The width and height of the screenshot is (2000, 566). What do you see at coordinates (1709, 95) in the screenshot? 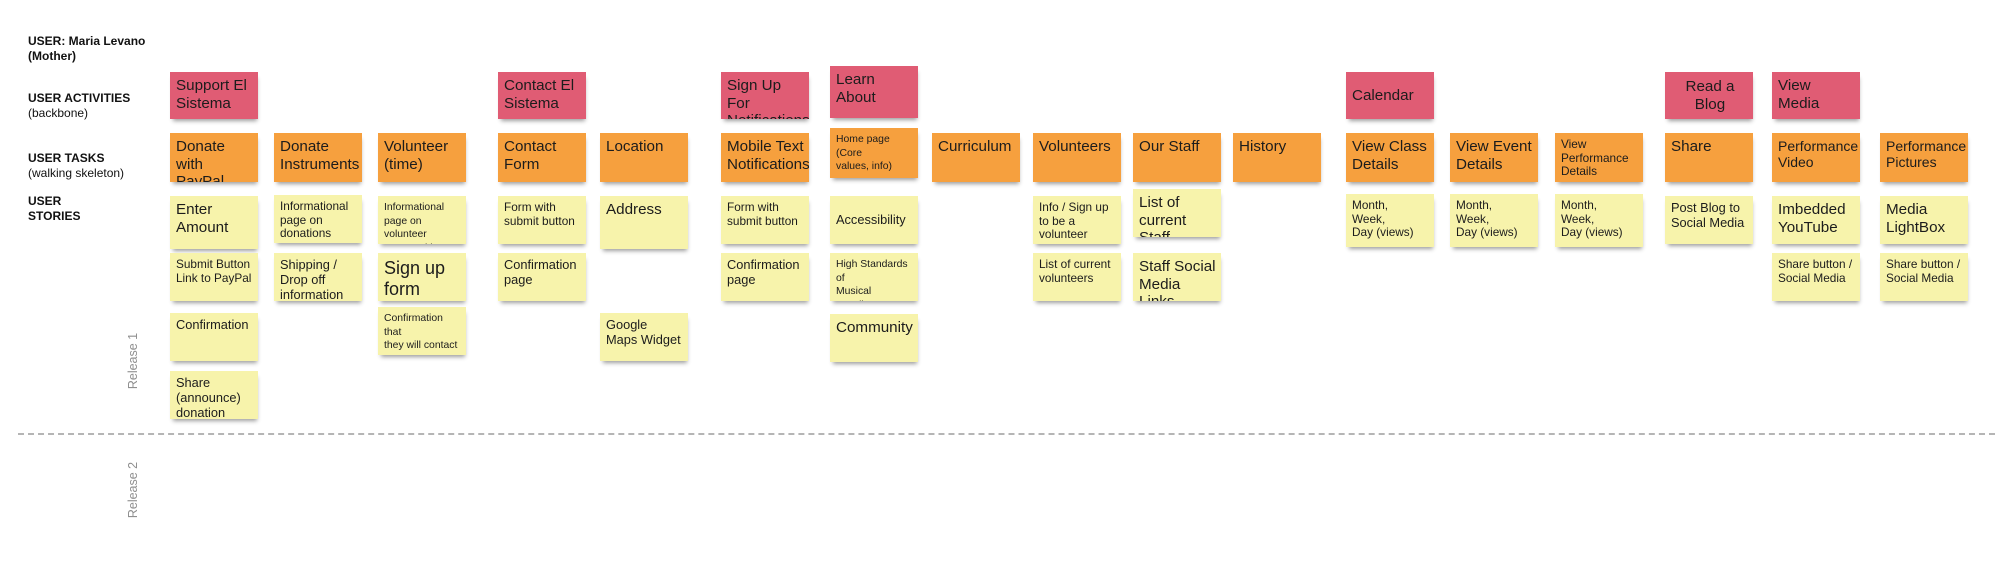
I see `activity-read-a-blog: Read a Blog` at bounding box center [1709, 95].